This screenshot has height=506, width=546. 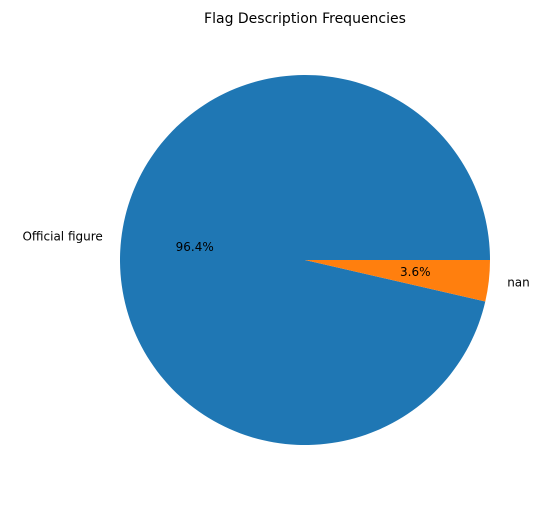 I want to click on pie-percent-label: 3.6%, so click(x=415, y=272).